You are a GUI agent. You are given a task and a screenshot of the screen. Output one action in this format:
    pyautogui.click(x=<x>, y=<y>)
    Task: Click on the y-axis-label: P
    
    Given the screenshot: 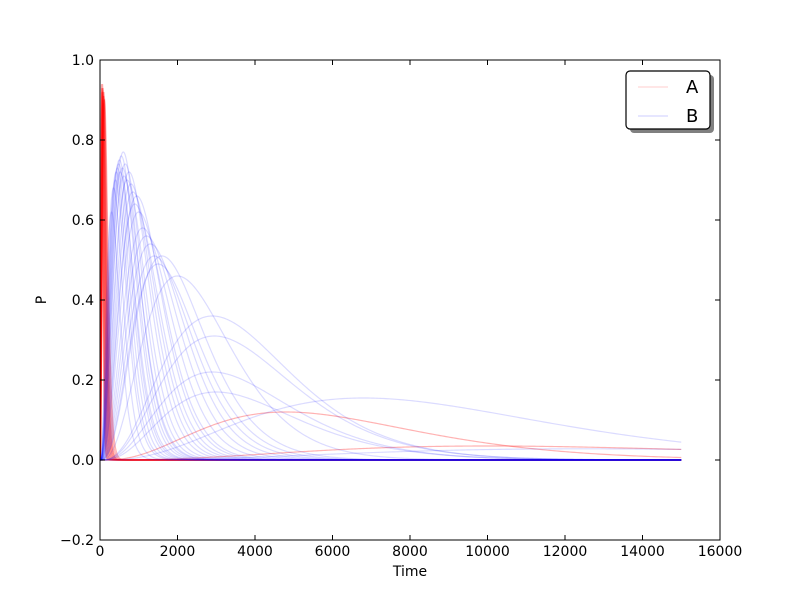 What is the action you would take?
    pyautogui.click(x=42, y=300)
    